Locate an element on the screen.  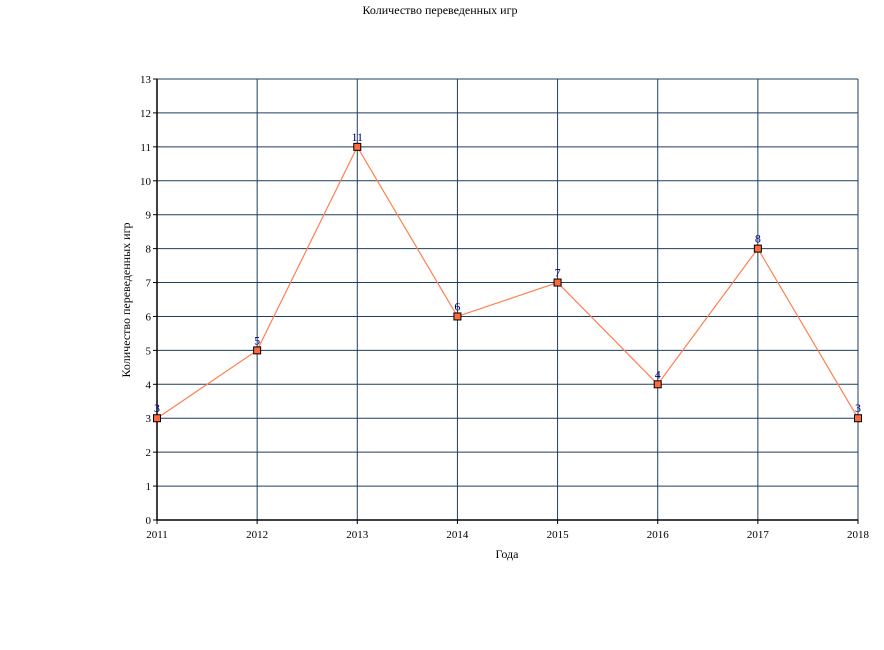
y-tick-label: 5 is located at coordinates (149, 351).